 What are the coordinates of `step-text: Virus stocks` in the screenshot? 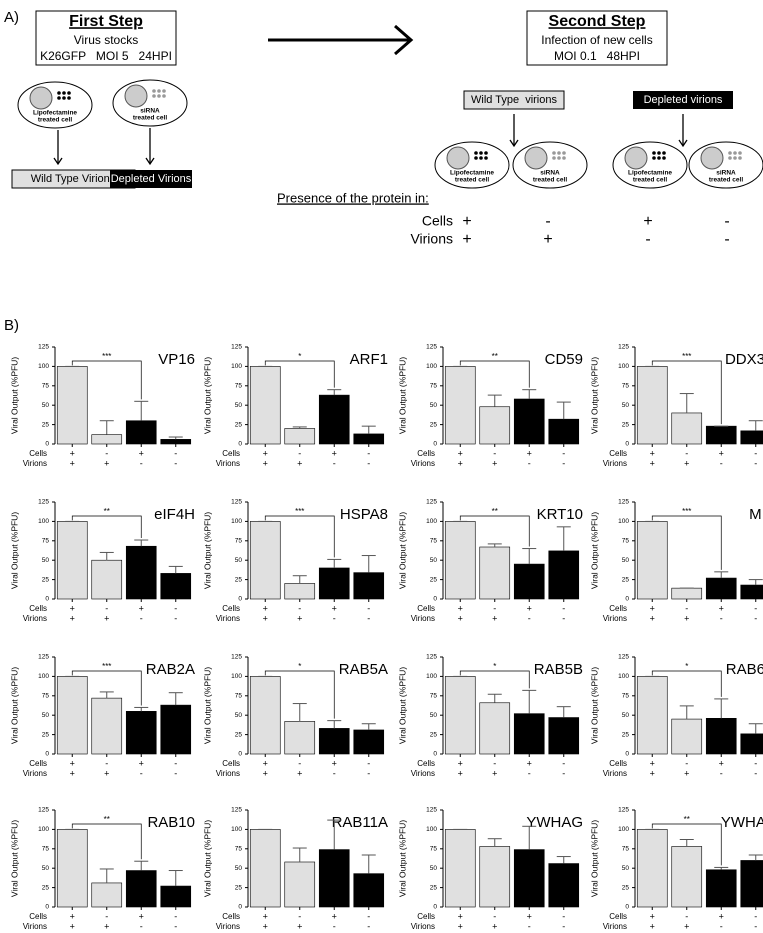 It's located at (106, 40).